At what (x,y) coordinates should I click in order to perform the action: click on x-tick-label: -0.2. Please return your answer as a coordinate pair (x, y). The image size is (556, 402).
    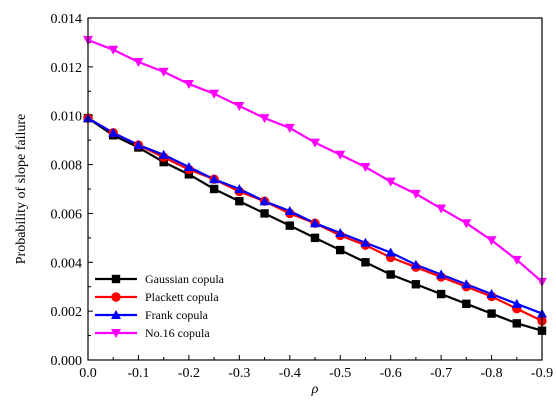
    Looking at the image, I should click on (189, 373).